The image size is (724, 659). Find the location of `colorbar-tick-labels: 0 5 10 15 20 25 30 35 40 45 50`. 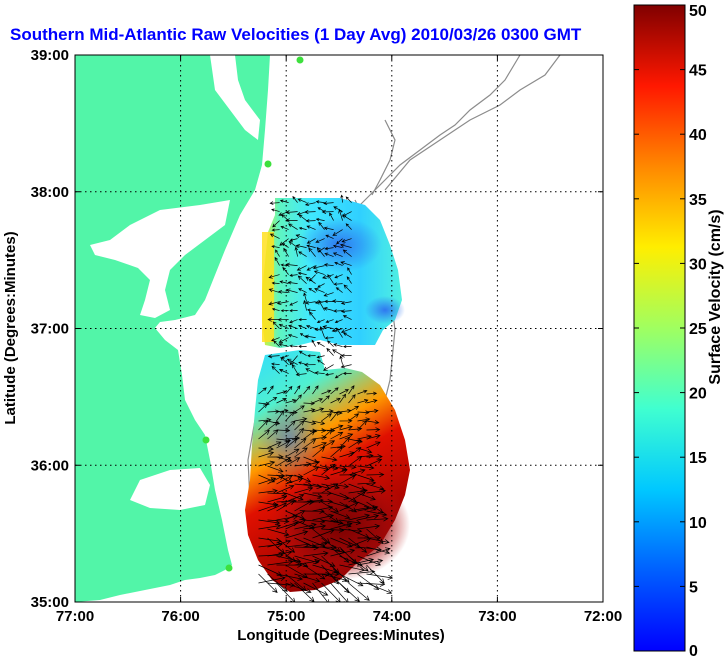

colorbar-tick-labels: 0 5 10 15 20 25 30 35 40 45 50 is located at coordinates (698, 331).